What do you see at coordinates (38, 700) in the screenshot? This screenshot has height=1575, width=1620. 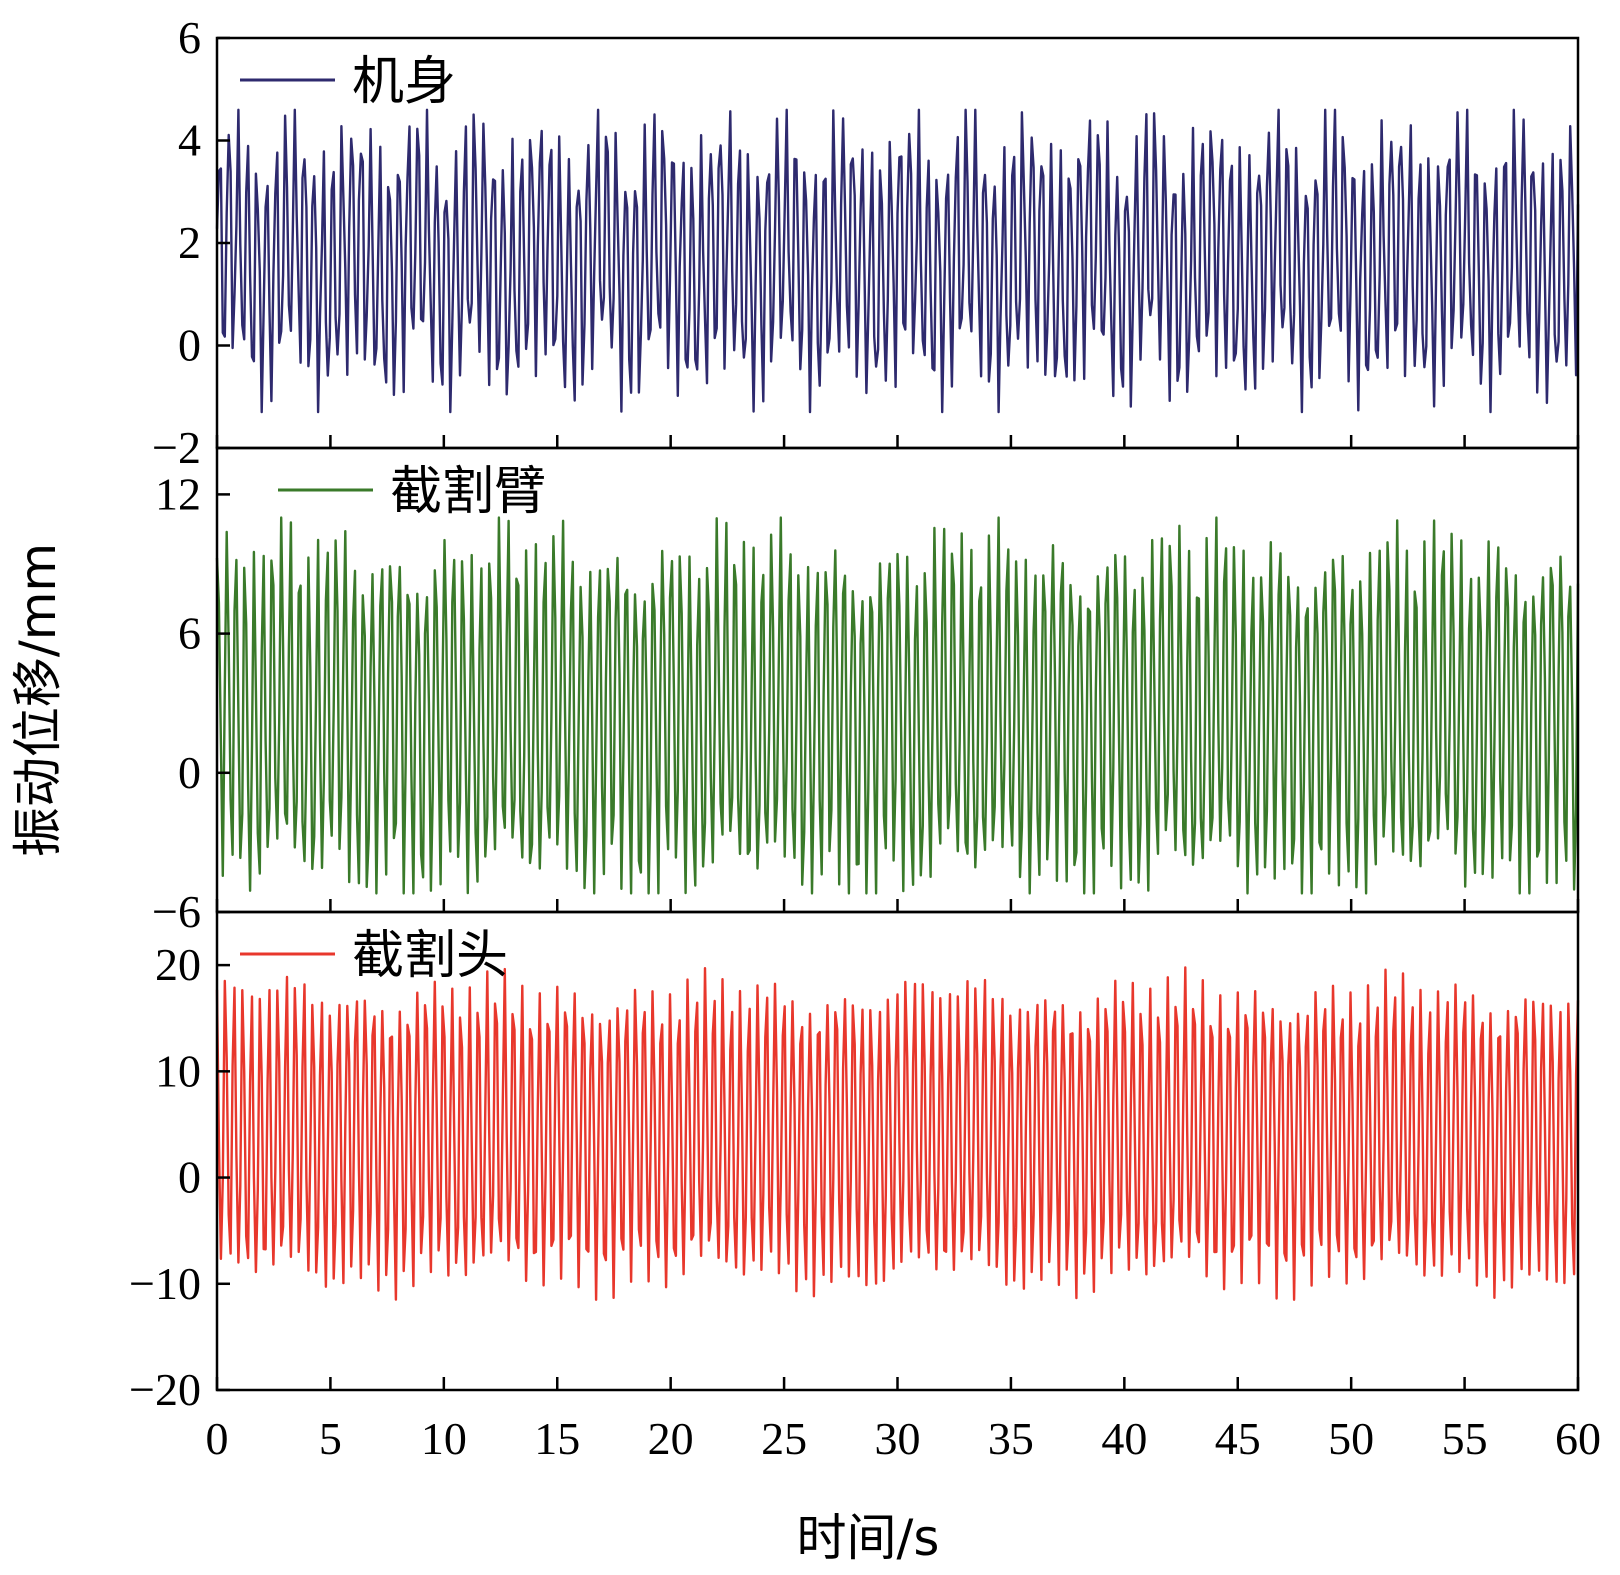 I see `y-axis-title: 振动位移/mm` at bounding box center [38, 700].